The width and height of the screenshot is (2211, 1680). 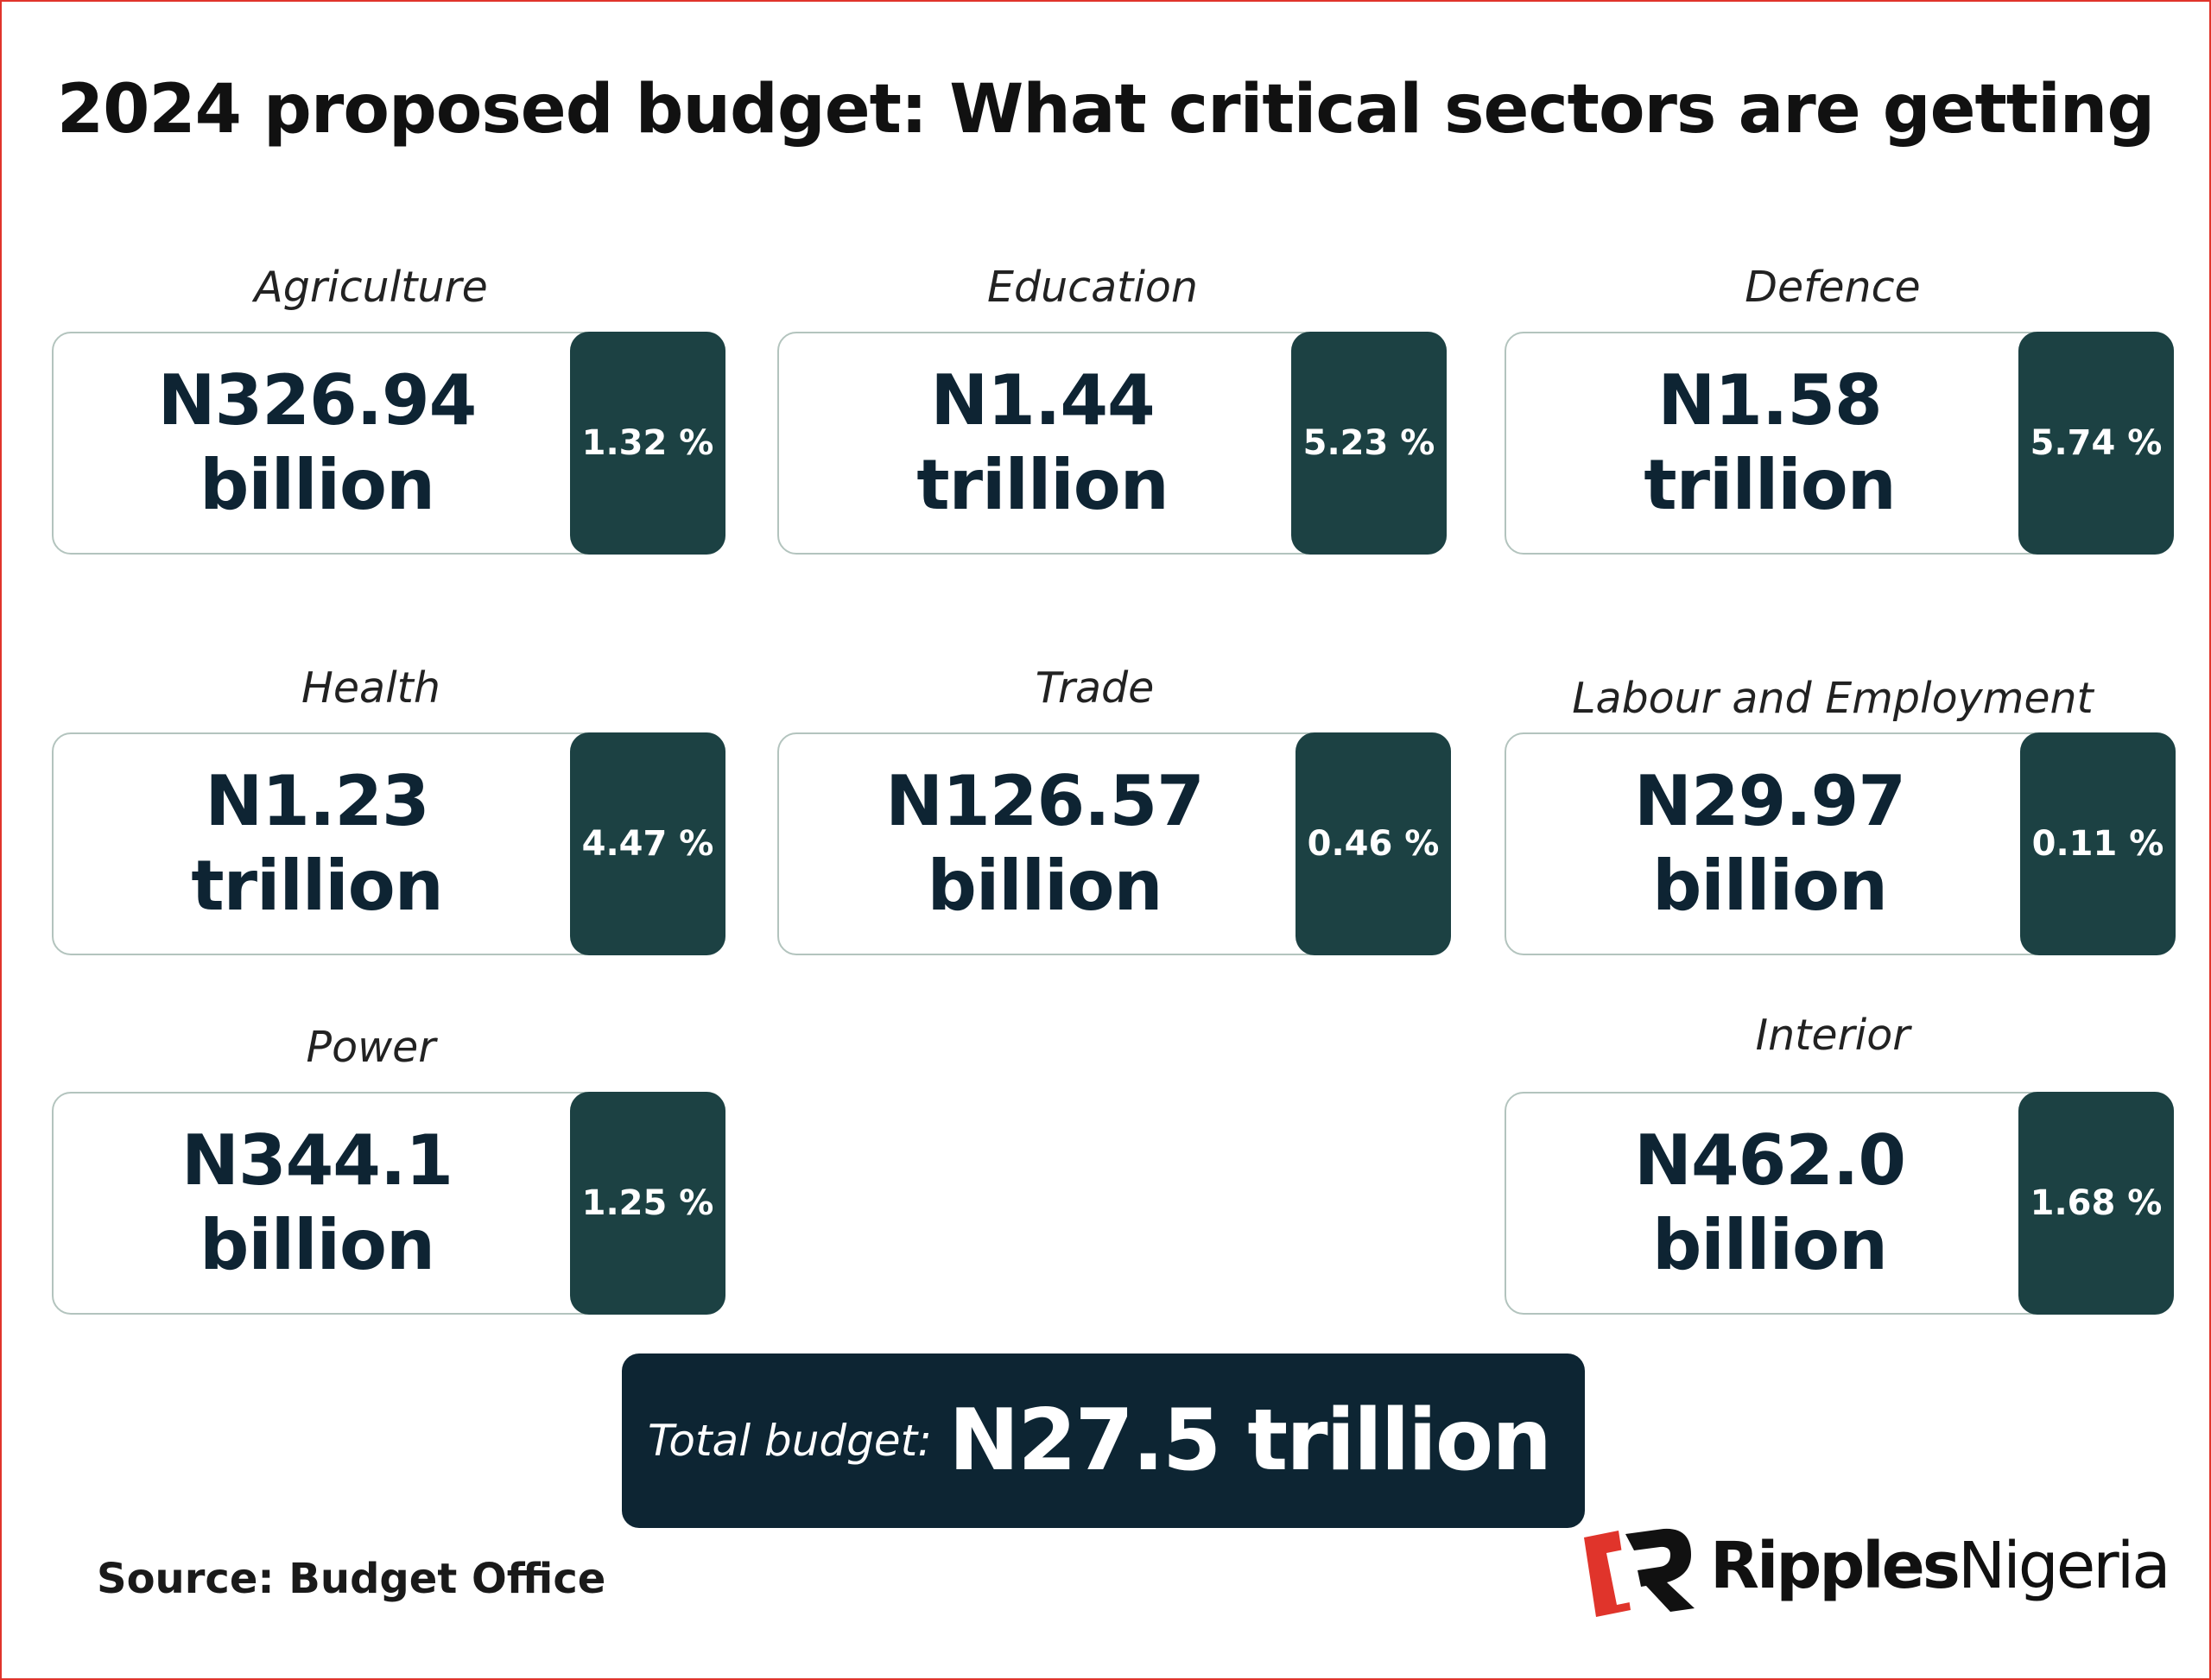 I want to click on logo-wordmark-ripples: Ripples, so click(x=1835, y=1566).